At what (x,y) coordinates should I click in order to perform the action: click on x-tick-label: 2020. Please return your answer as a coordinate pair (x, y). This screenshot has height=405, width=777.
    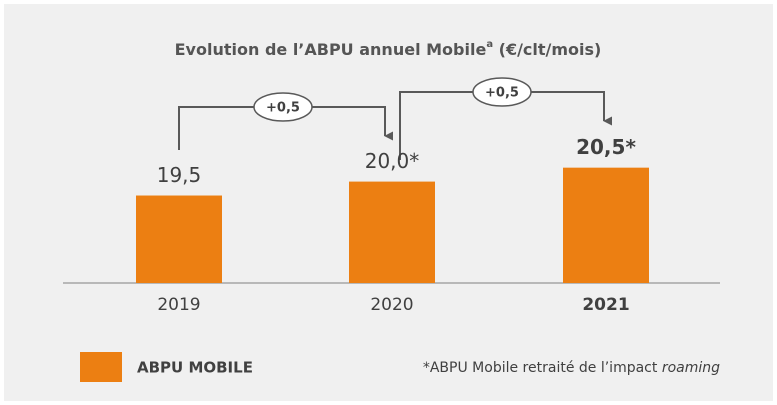
    Looking at the image, I should click on (391, 305).